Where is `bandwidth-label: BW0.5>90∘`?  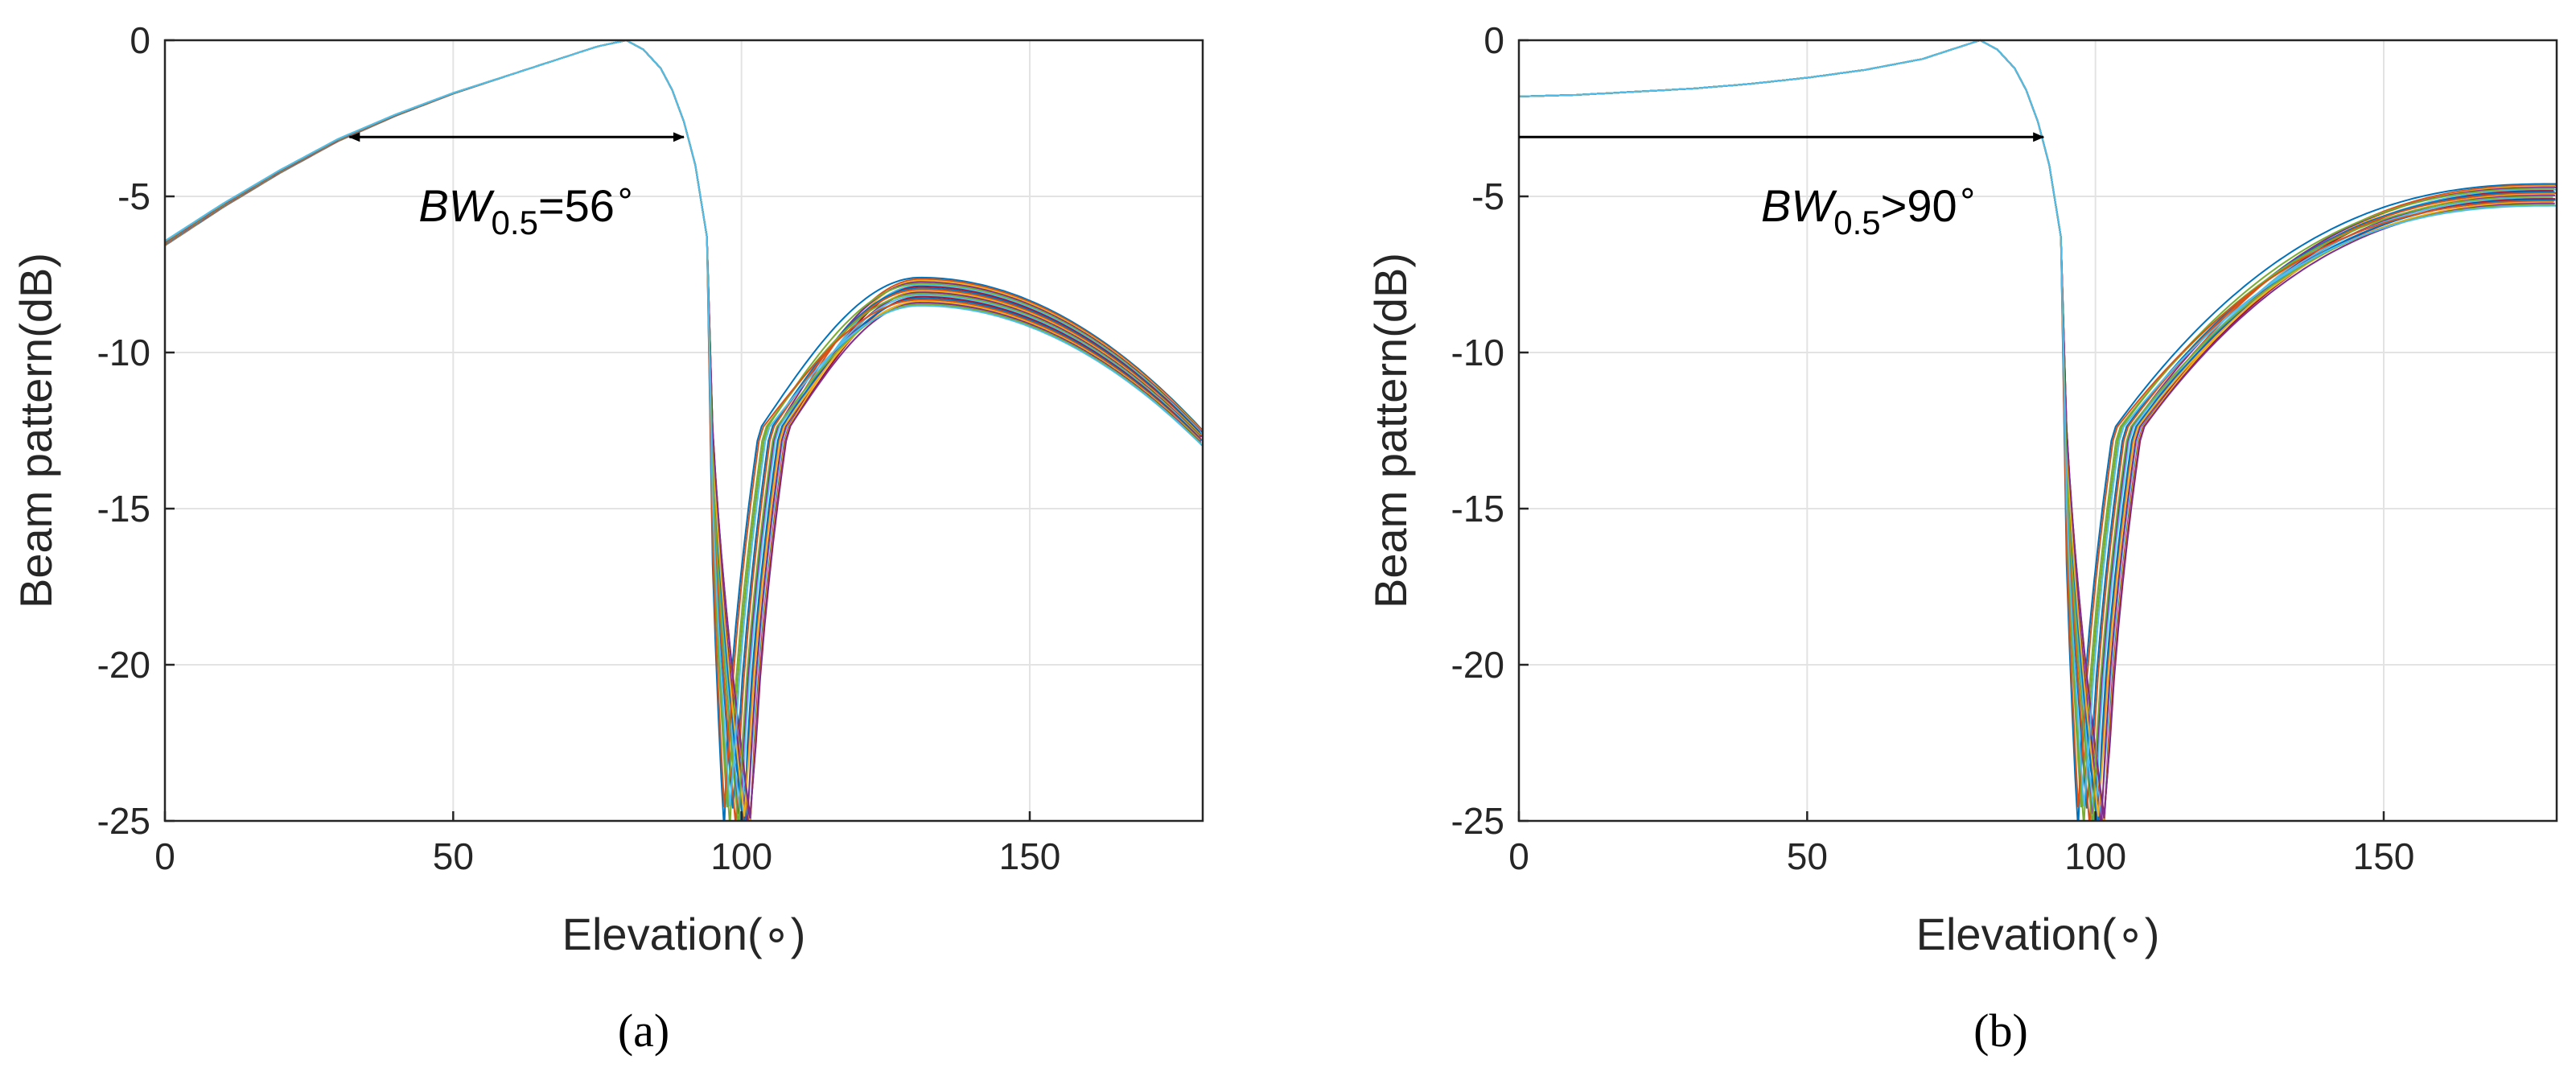
bandwidth-label: BW0.5>90∘ is located at coordinates (1869, 207).